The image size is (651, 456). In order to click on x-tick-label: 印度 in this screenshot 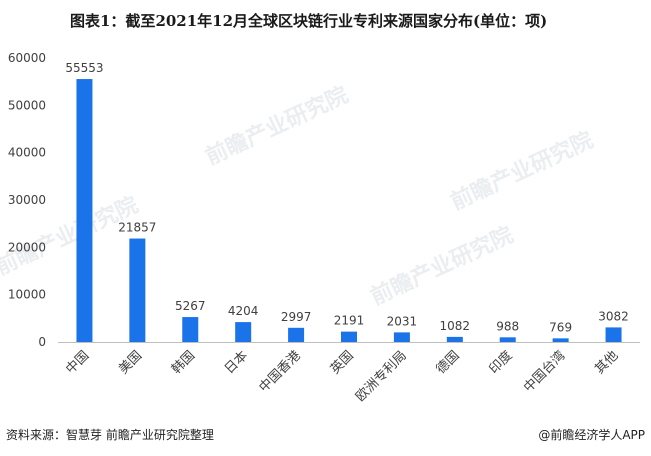, I will do `click(501, 363)`.